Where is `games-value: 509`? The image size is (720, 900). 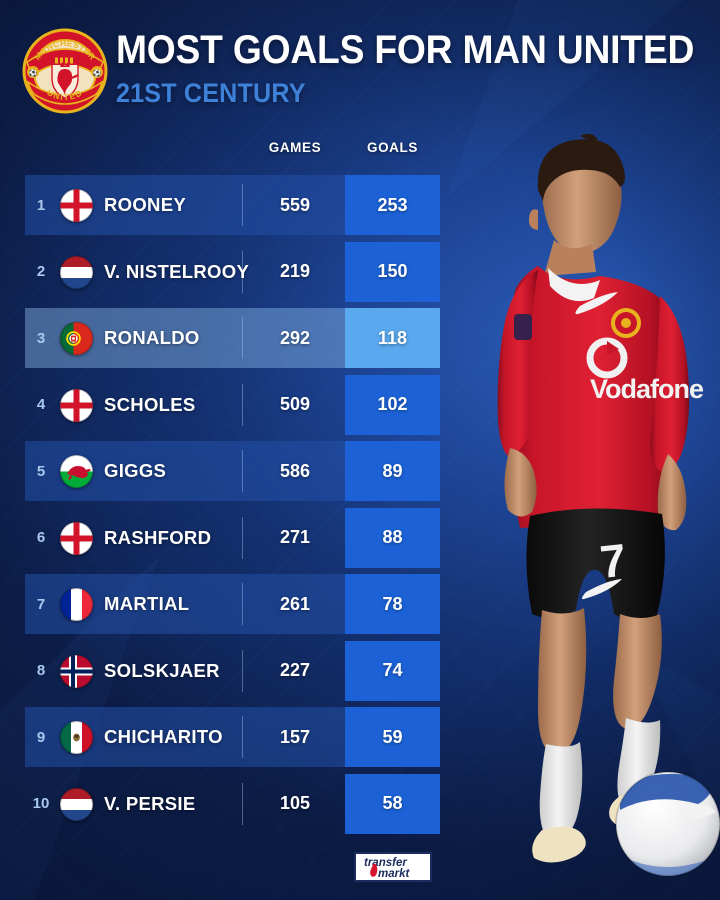 games-value: 509 is located at coordinates (295, 404).